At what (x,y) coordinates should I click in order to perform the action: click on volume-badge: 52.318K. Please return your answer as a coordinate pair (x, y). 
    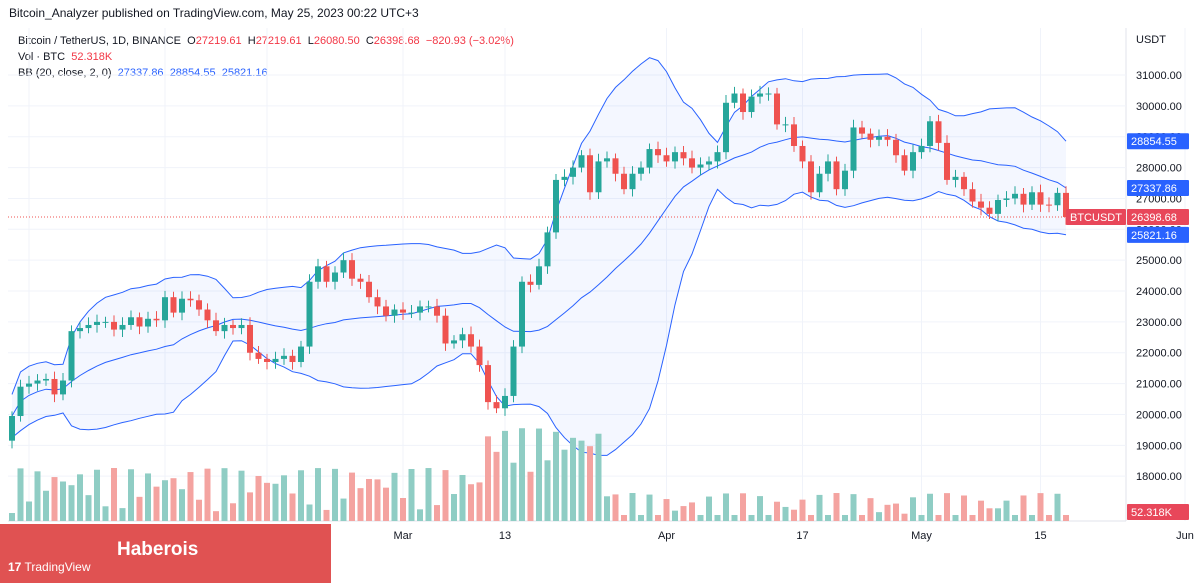
    Looking at the image, I should click on (1152, 513).